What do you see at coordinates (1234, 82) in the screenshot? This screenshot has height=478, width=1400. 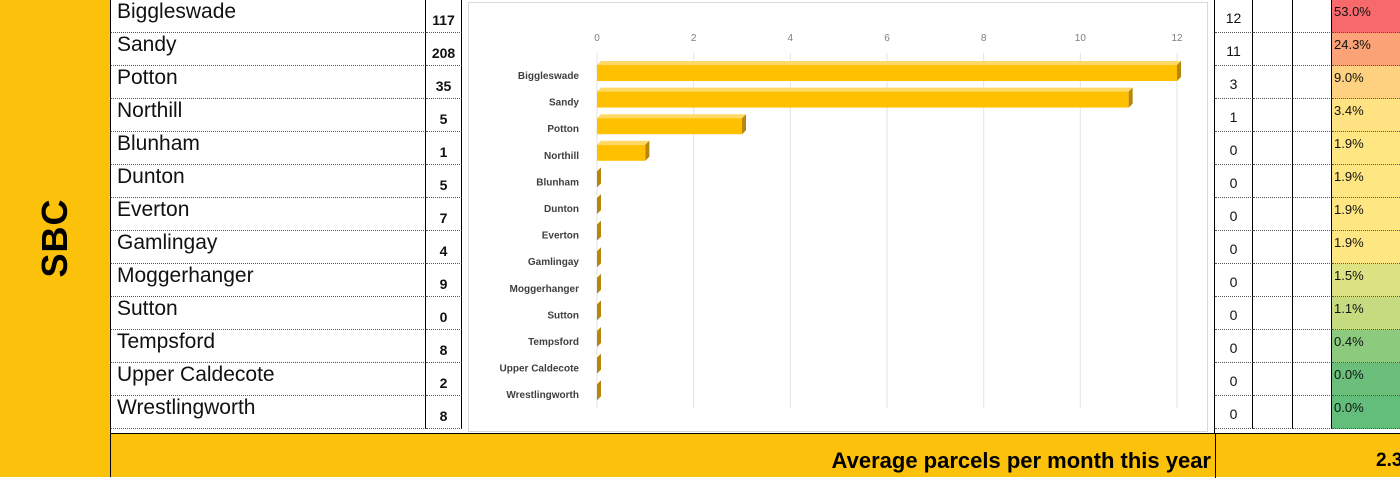 I see `row-value-cell: 3` at bounding box center [1234, 82].